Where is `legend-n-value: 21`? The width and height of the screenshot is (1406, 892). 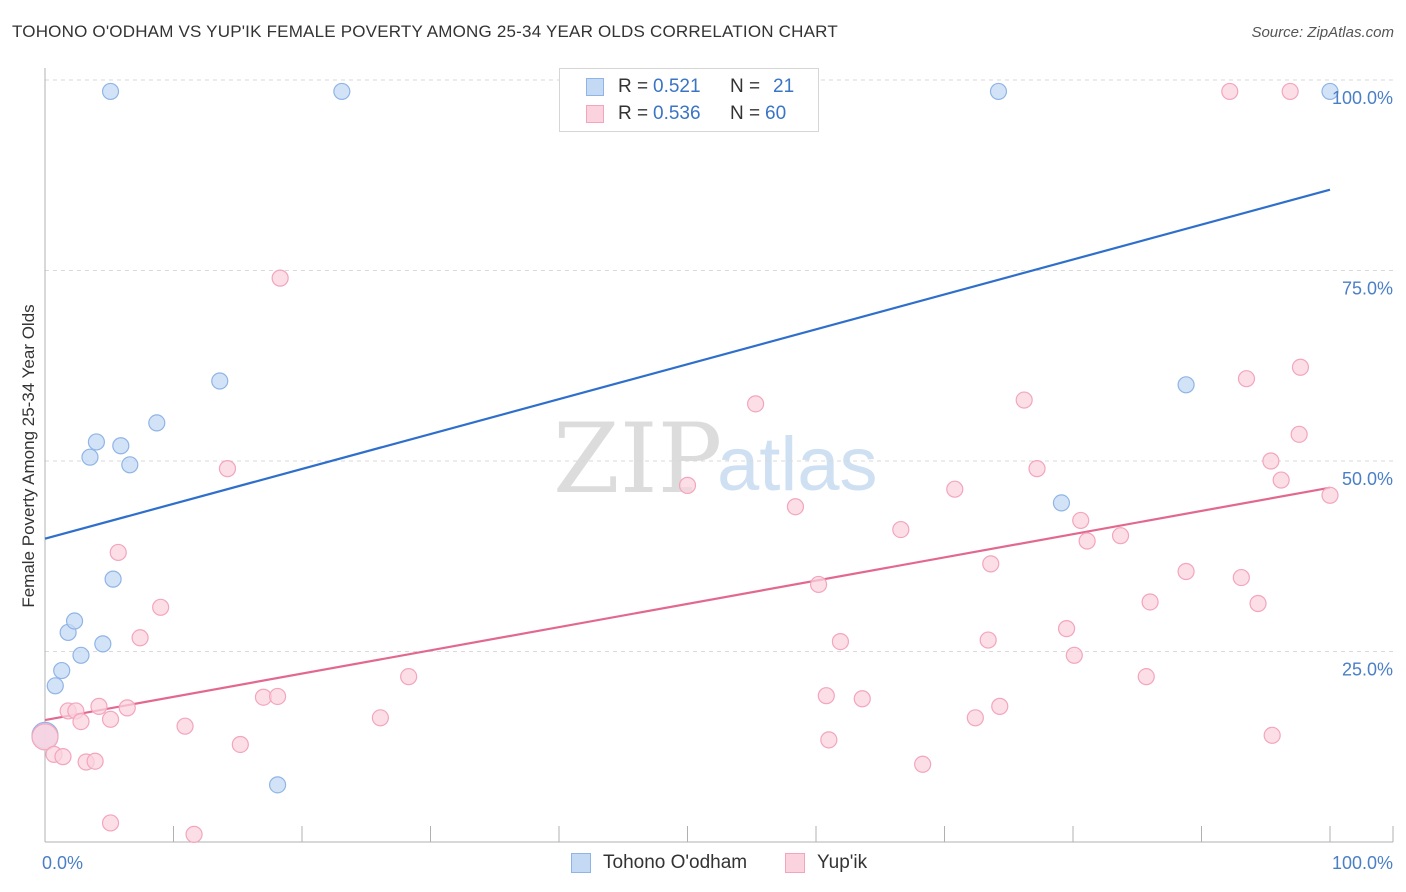 legend-n-value: 21 is located at coordinates (784, 86).